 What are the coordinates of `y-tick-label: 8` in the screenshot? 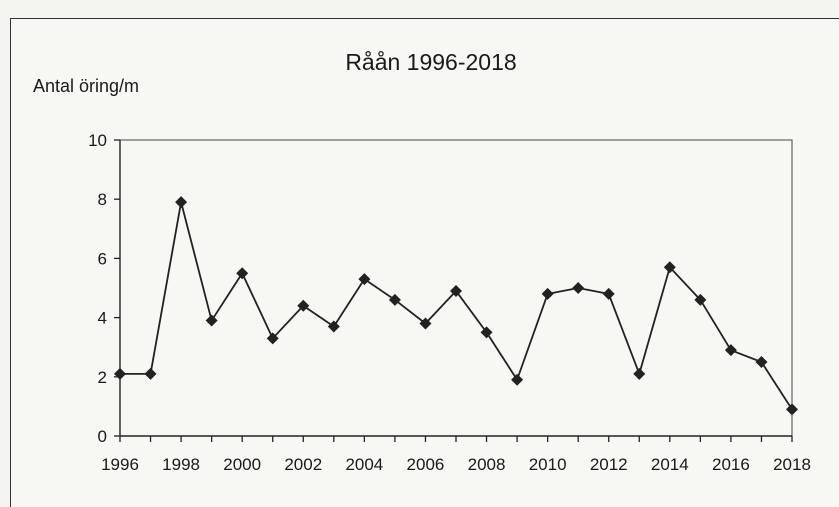 It's located at (102, 199).